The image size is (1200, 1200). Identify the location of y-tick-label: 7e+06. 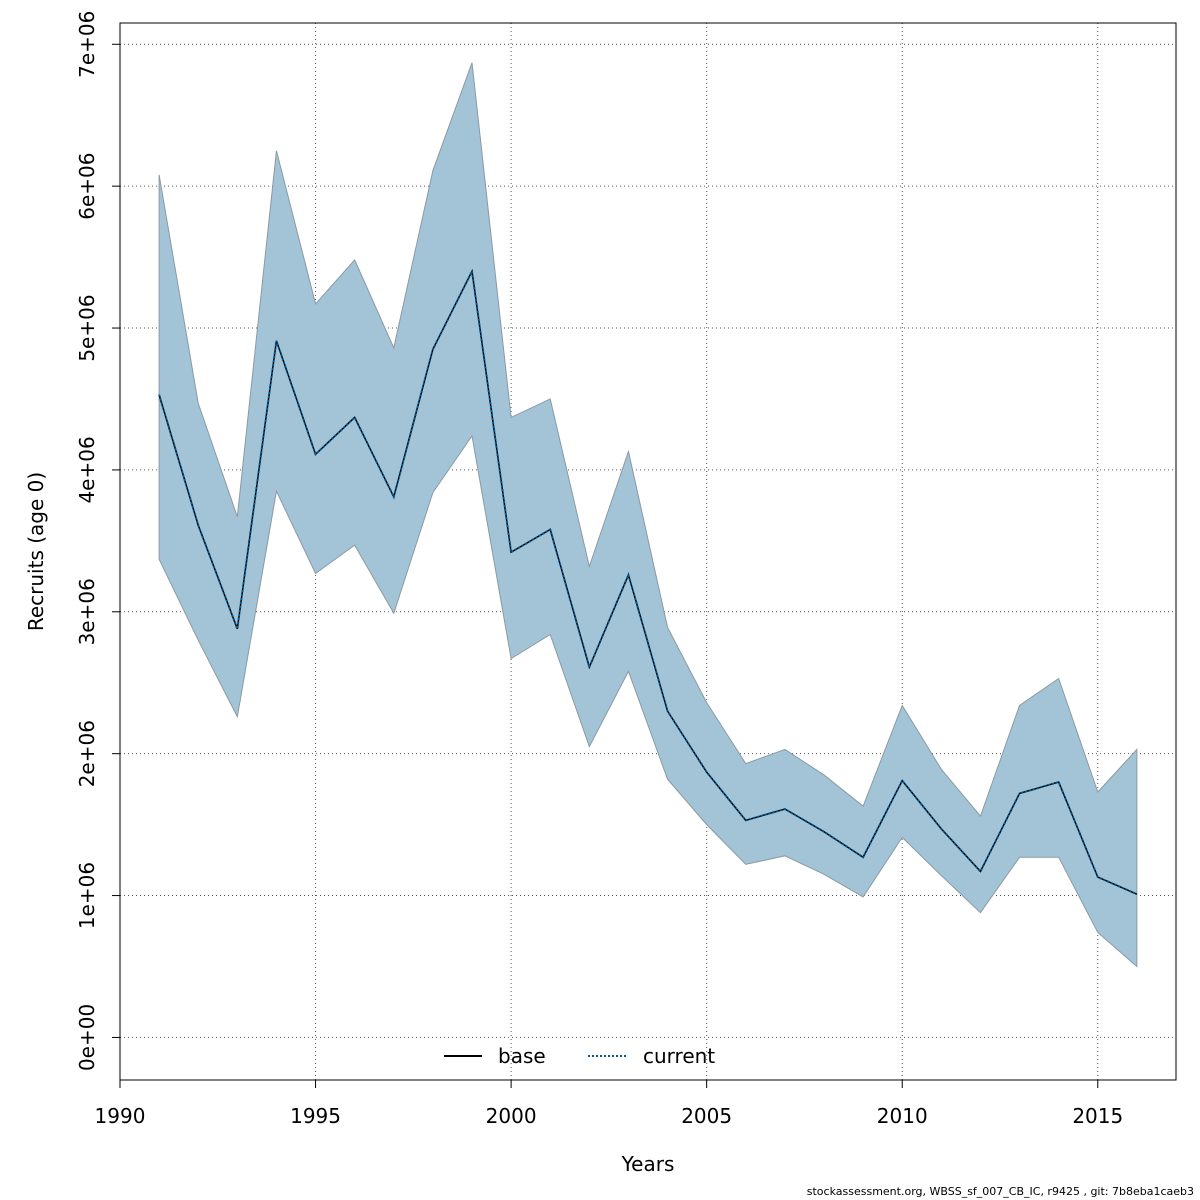
(87, 44).